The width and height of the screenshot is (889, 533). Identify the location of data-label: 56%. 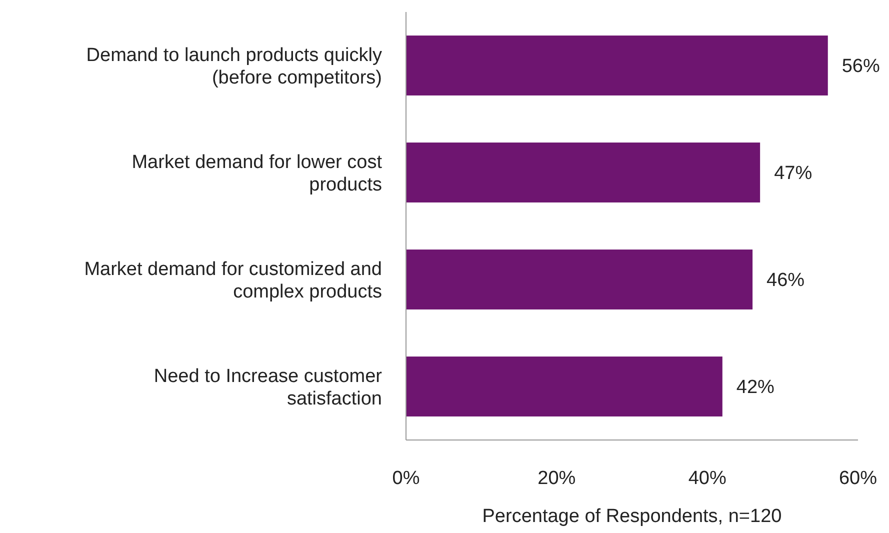
(861, 67).